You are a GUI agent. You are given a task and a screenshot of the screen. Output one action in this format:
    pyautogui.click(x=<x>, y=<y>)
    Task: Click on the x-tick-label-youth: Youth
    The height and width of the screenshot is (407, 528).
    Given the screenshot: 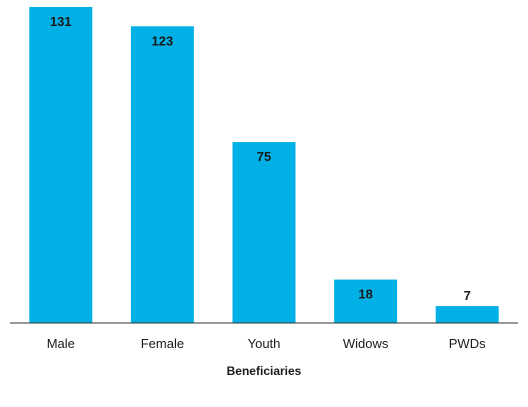 What is the action you would take?
    pyautogui.click(x=264, y=343)
    